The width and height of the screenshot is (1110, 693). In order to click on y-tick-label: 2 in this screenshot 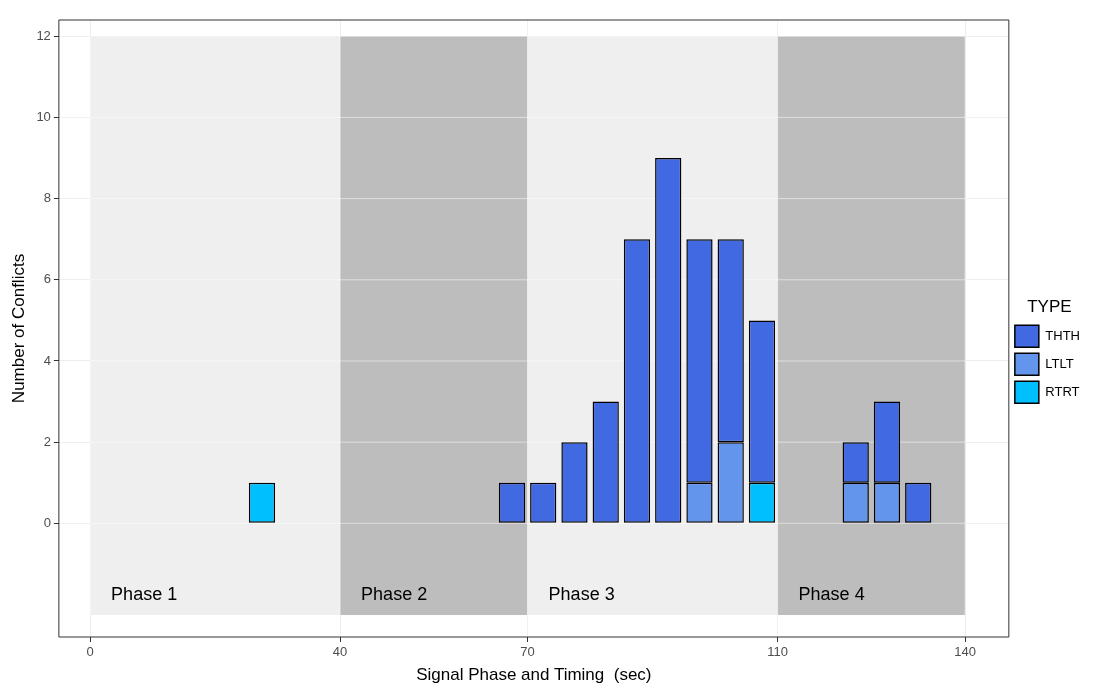, I will do `click(47, 441)`.